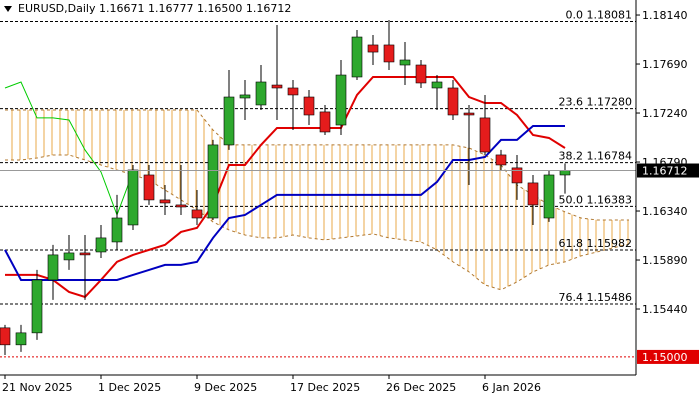  What do you see at coordinates (665, 309) in the screenshot?
I see `y-tick-label: 1.15440` at bounding box center [665, 309].